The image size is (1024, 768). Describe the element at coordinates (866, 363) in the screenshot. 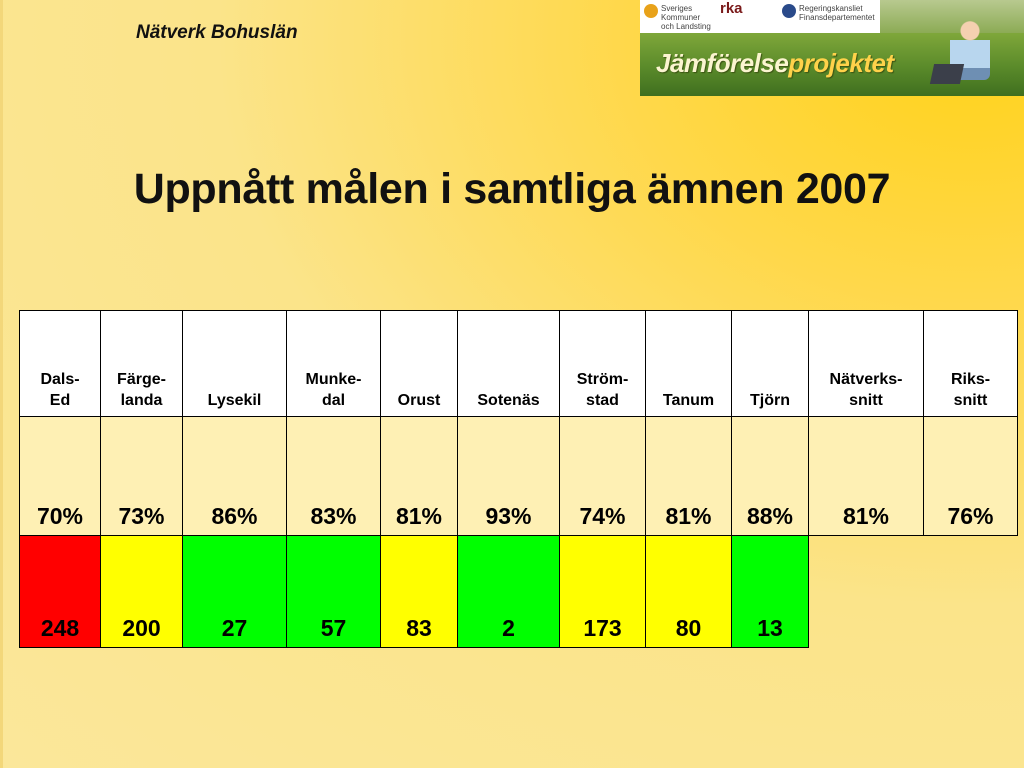

I see `column-header: Nätverks- snitt` at that location.